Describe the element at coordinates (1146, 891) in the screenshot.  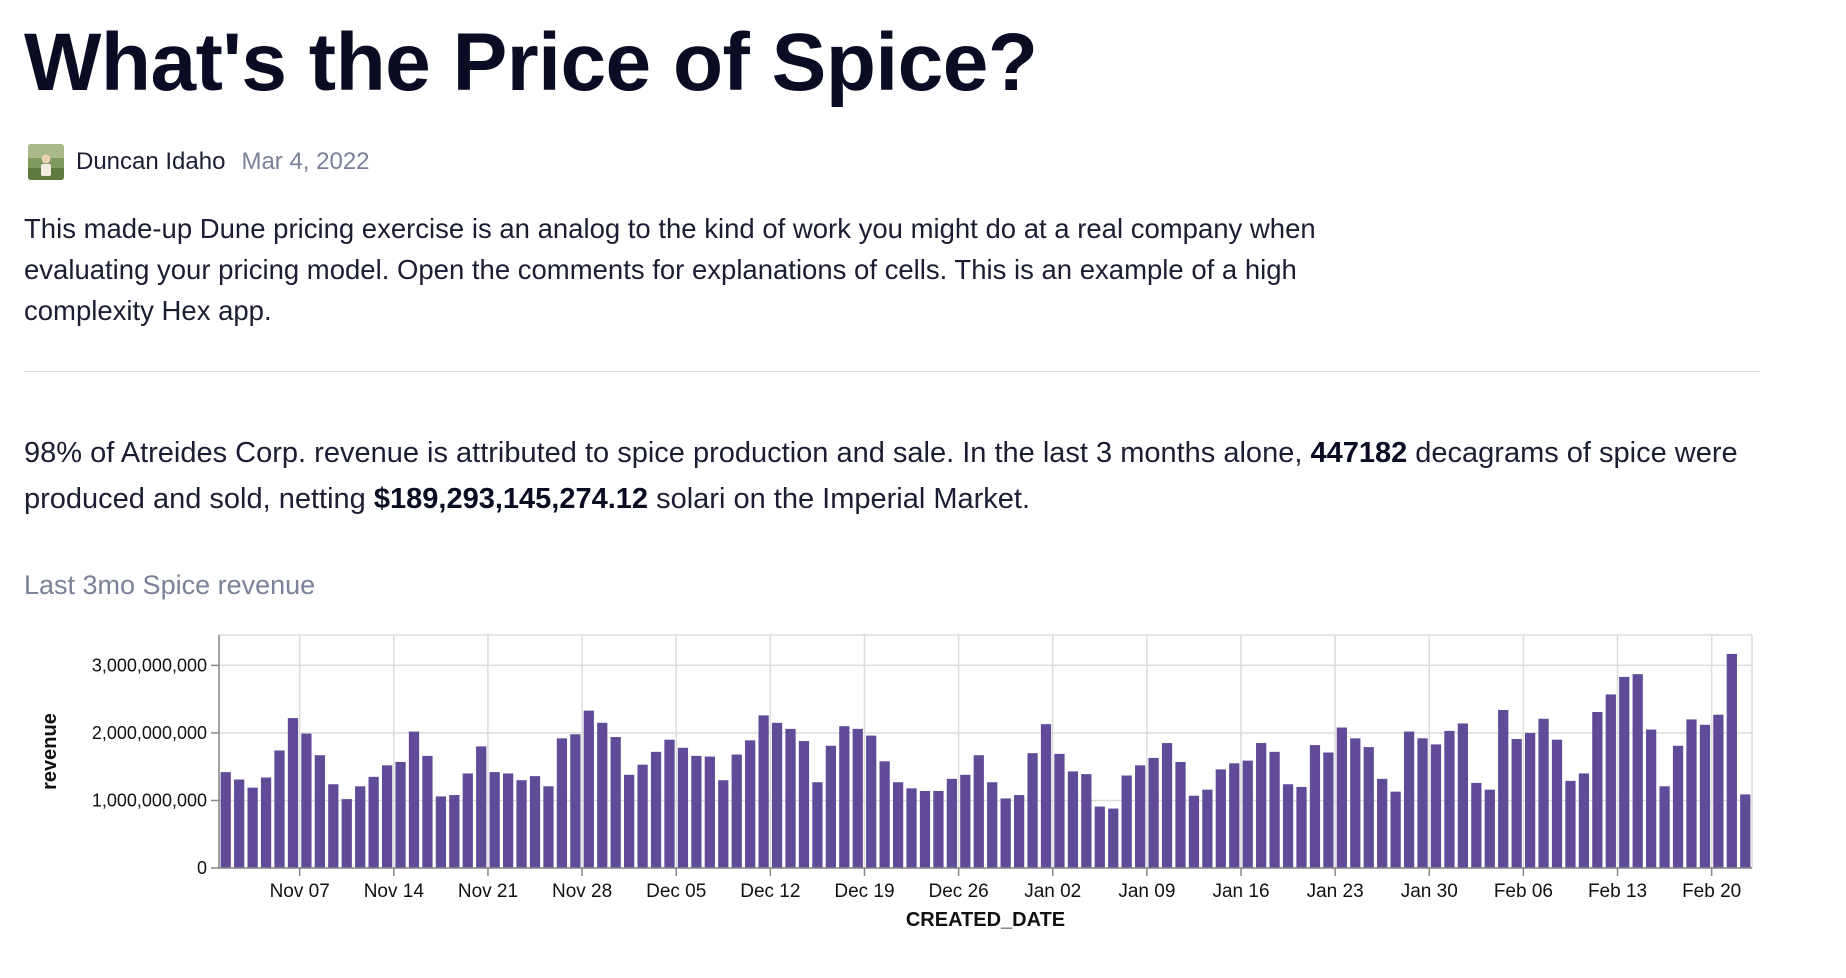
I see `x-tick-label: Jan 09` at that location.